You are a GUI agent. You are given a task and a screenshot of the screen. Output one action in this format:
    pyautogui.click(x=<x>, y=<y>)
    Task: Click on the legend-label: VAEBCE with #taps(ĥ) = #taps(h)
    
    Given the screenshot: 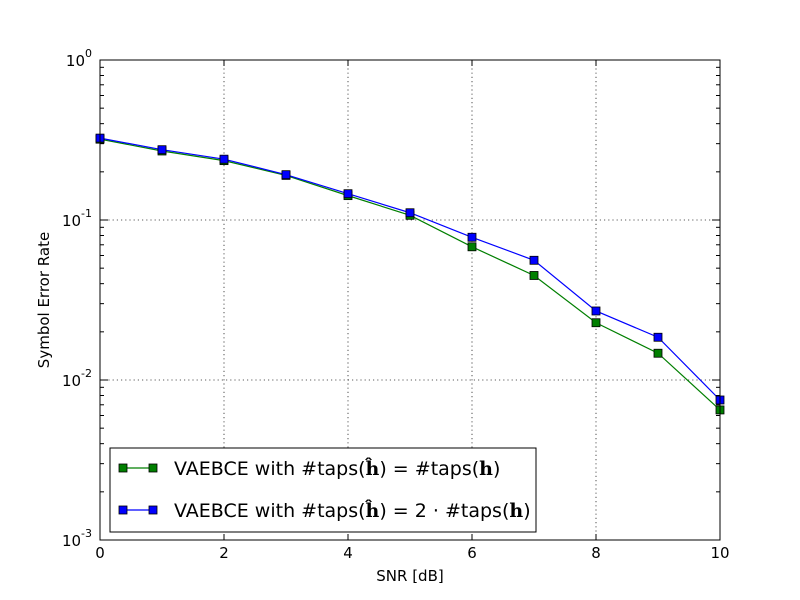 What is the action you would take?
    pyautogui.click(x=337, y=468)
    